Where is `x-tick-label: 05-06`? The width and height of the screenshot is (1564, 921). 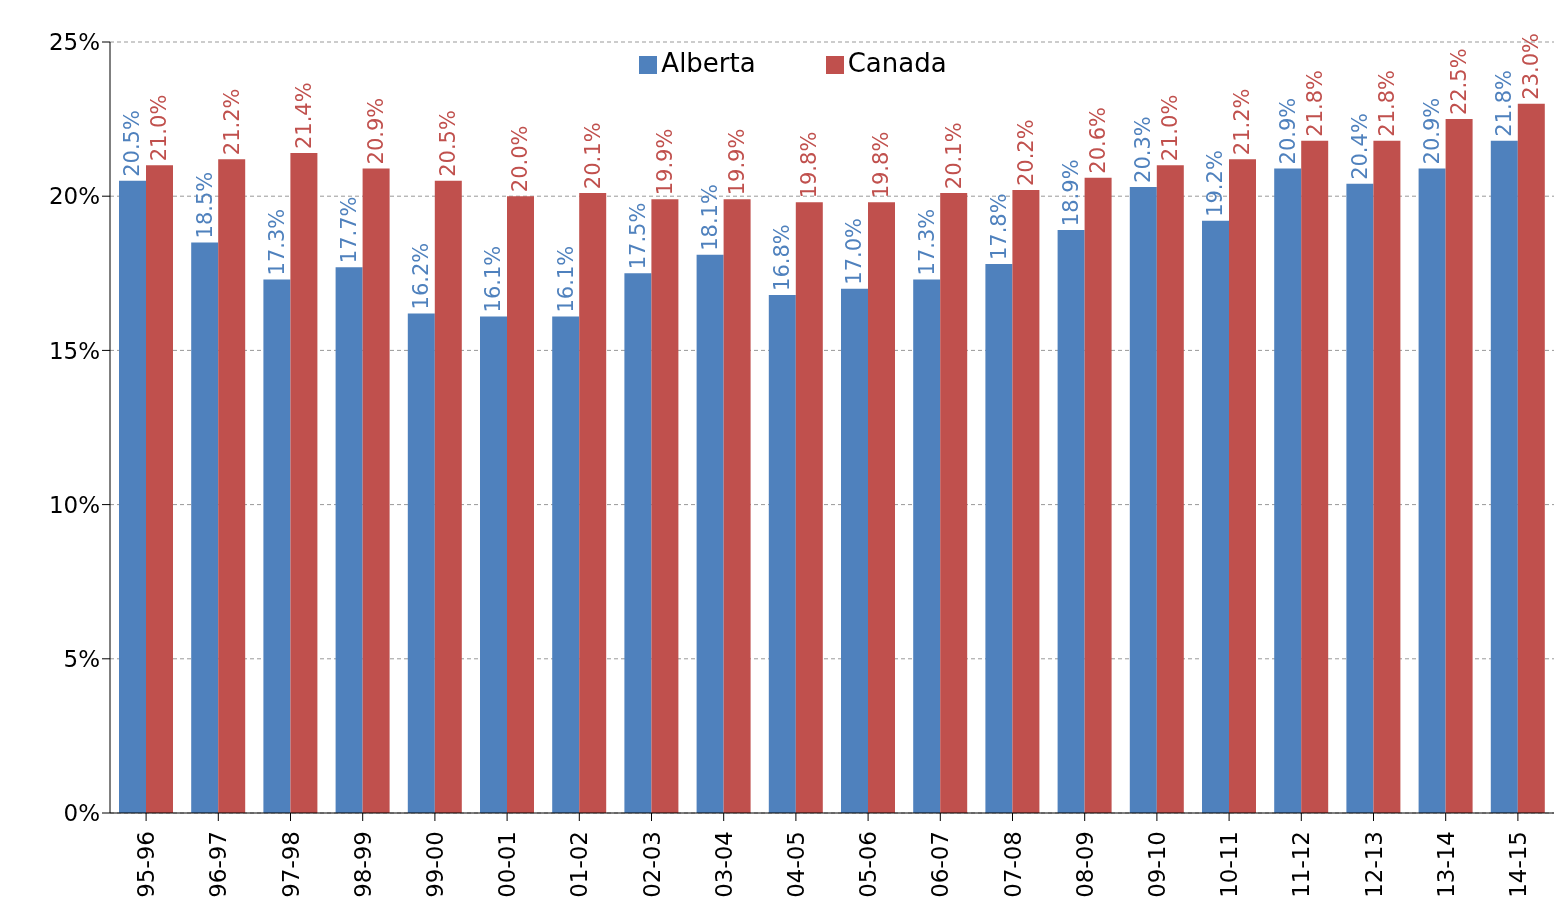
x-tick-label: 05-06 is located at coordinates (868, 864).